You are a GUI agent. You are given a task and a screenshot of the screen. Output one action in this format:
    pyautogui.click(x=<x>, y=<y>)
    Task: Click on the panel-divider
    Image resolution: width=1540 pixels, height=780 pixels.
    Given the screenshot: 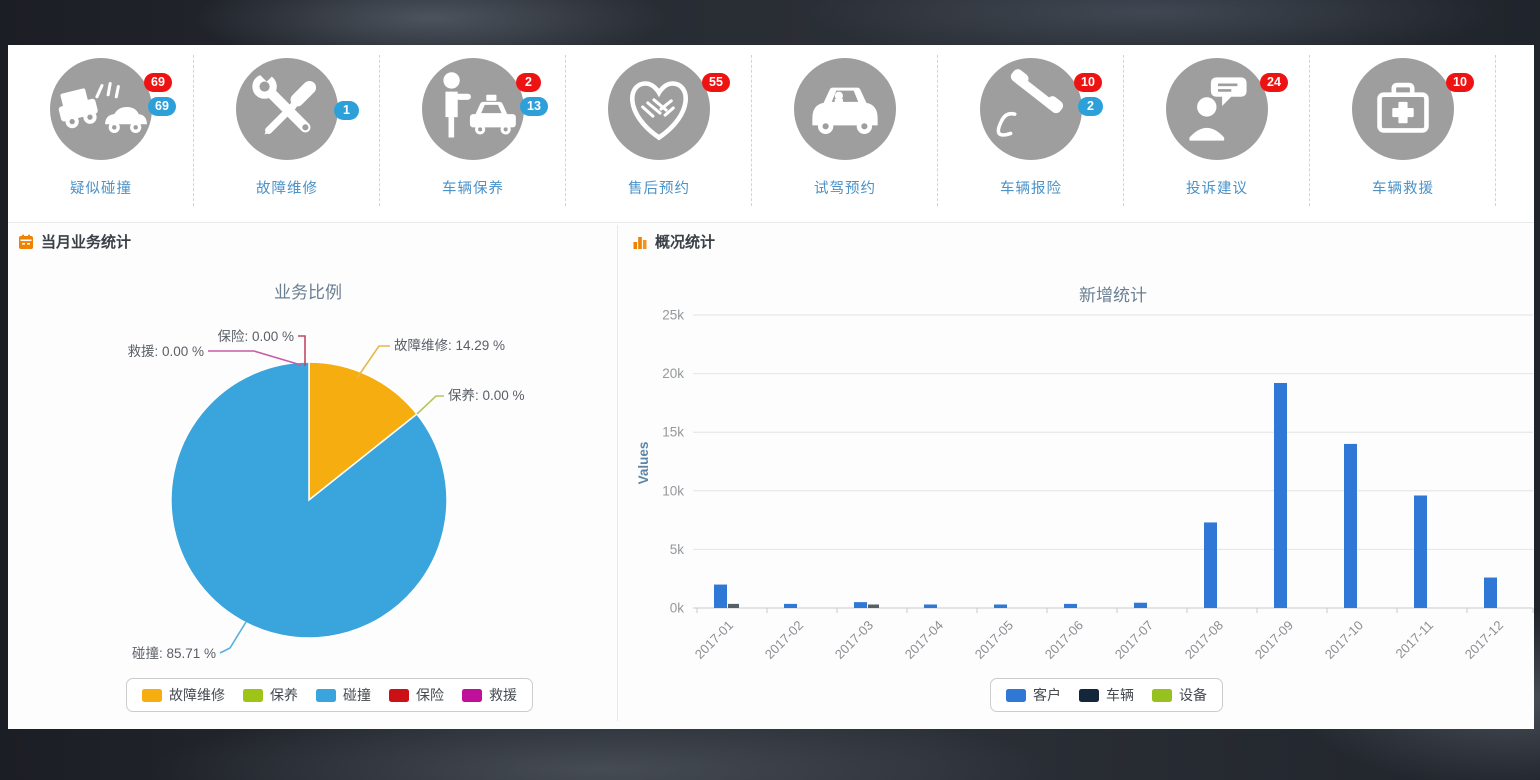 What is the action you would take?
    pyautogui.click(x=617, y=473)
    